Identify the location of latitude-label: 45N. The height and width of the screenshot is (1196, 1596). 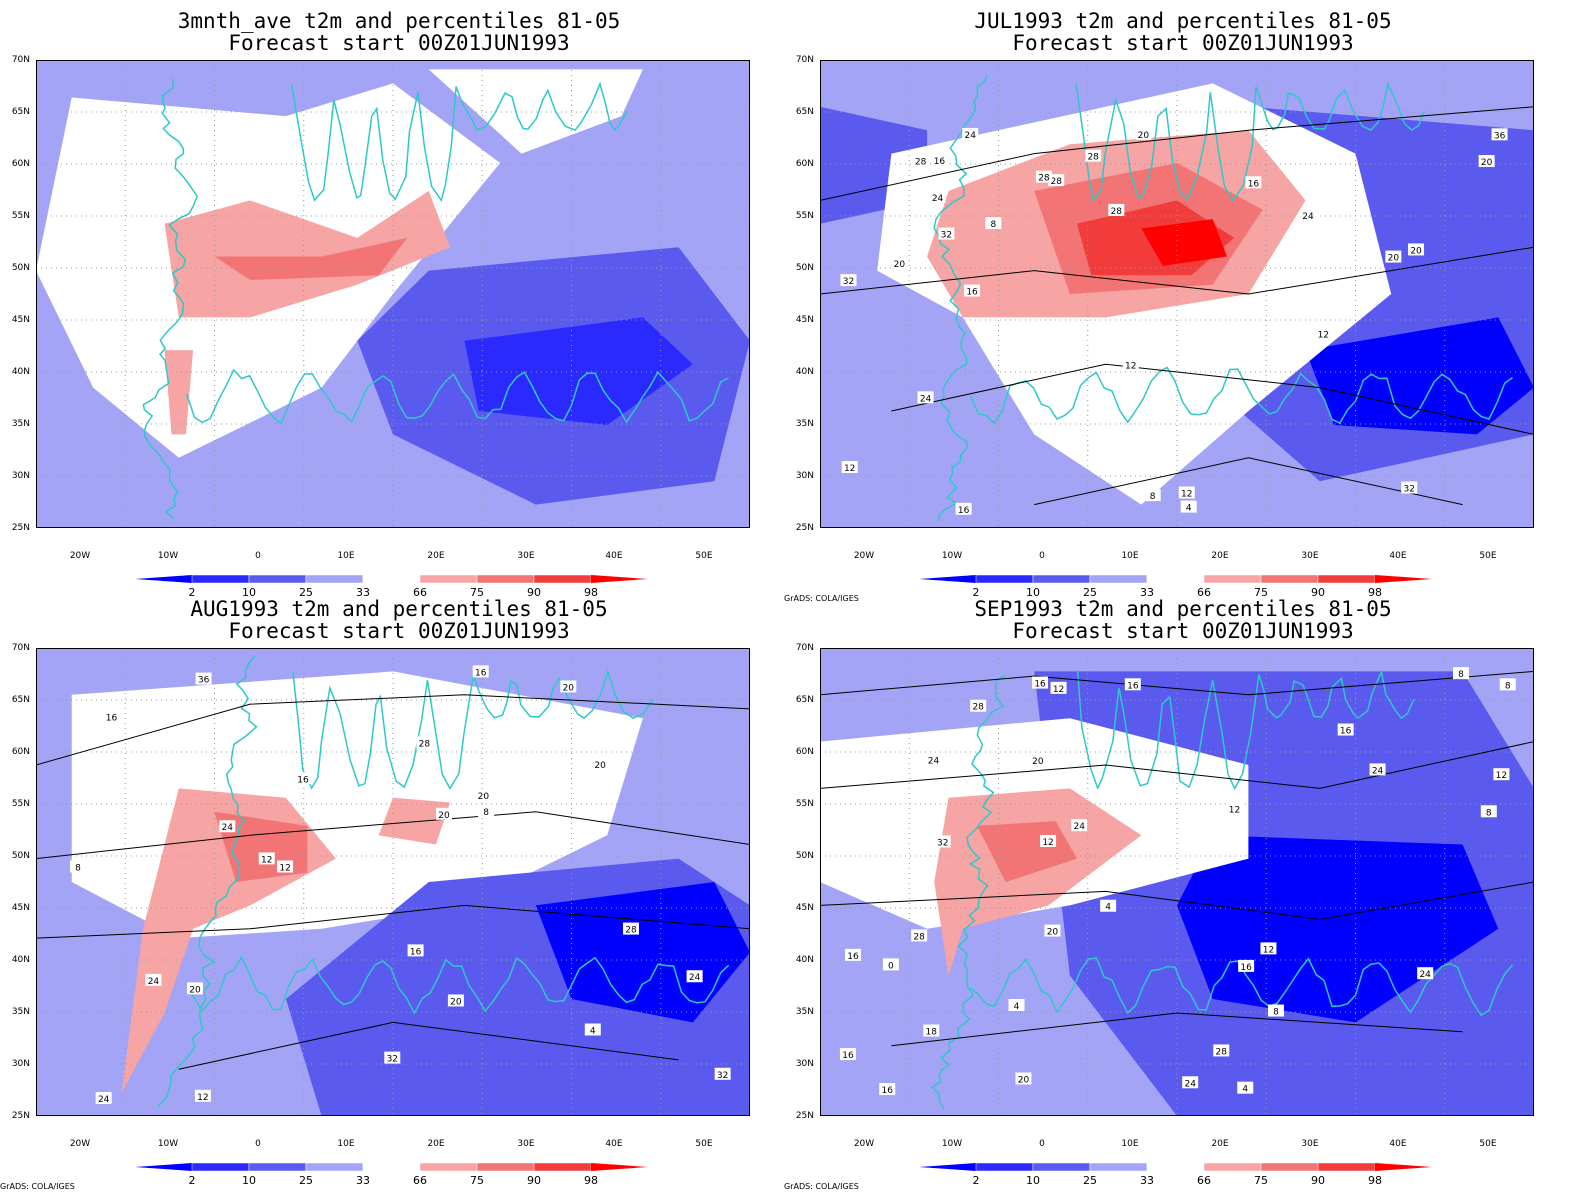
(20, 908).